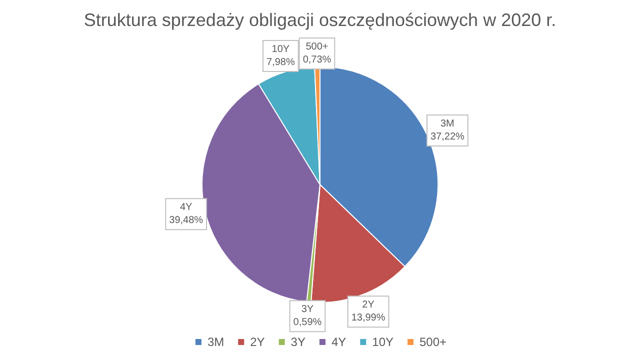 The height and width of the screenshot is (355, 640). I want to click on data-label: 0,59%, so click(307, 322).